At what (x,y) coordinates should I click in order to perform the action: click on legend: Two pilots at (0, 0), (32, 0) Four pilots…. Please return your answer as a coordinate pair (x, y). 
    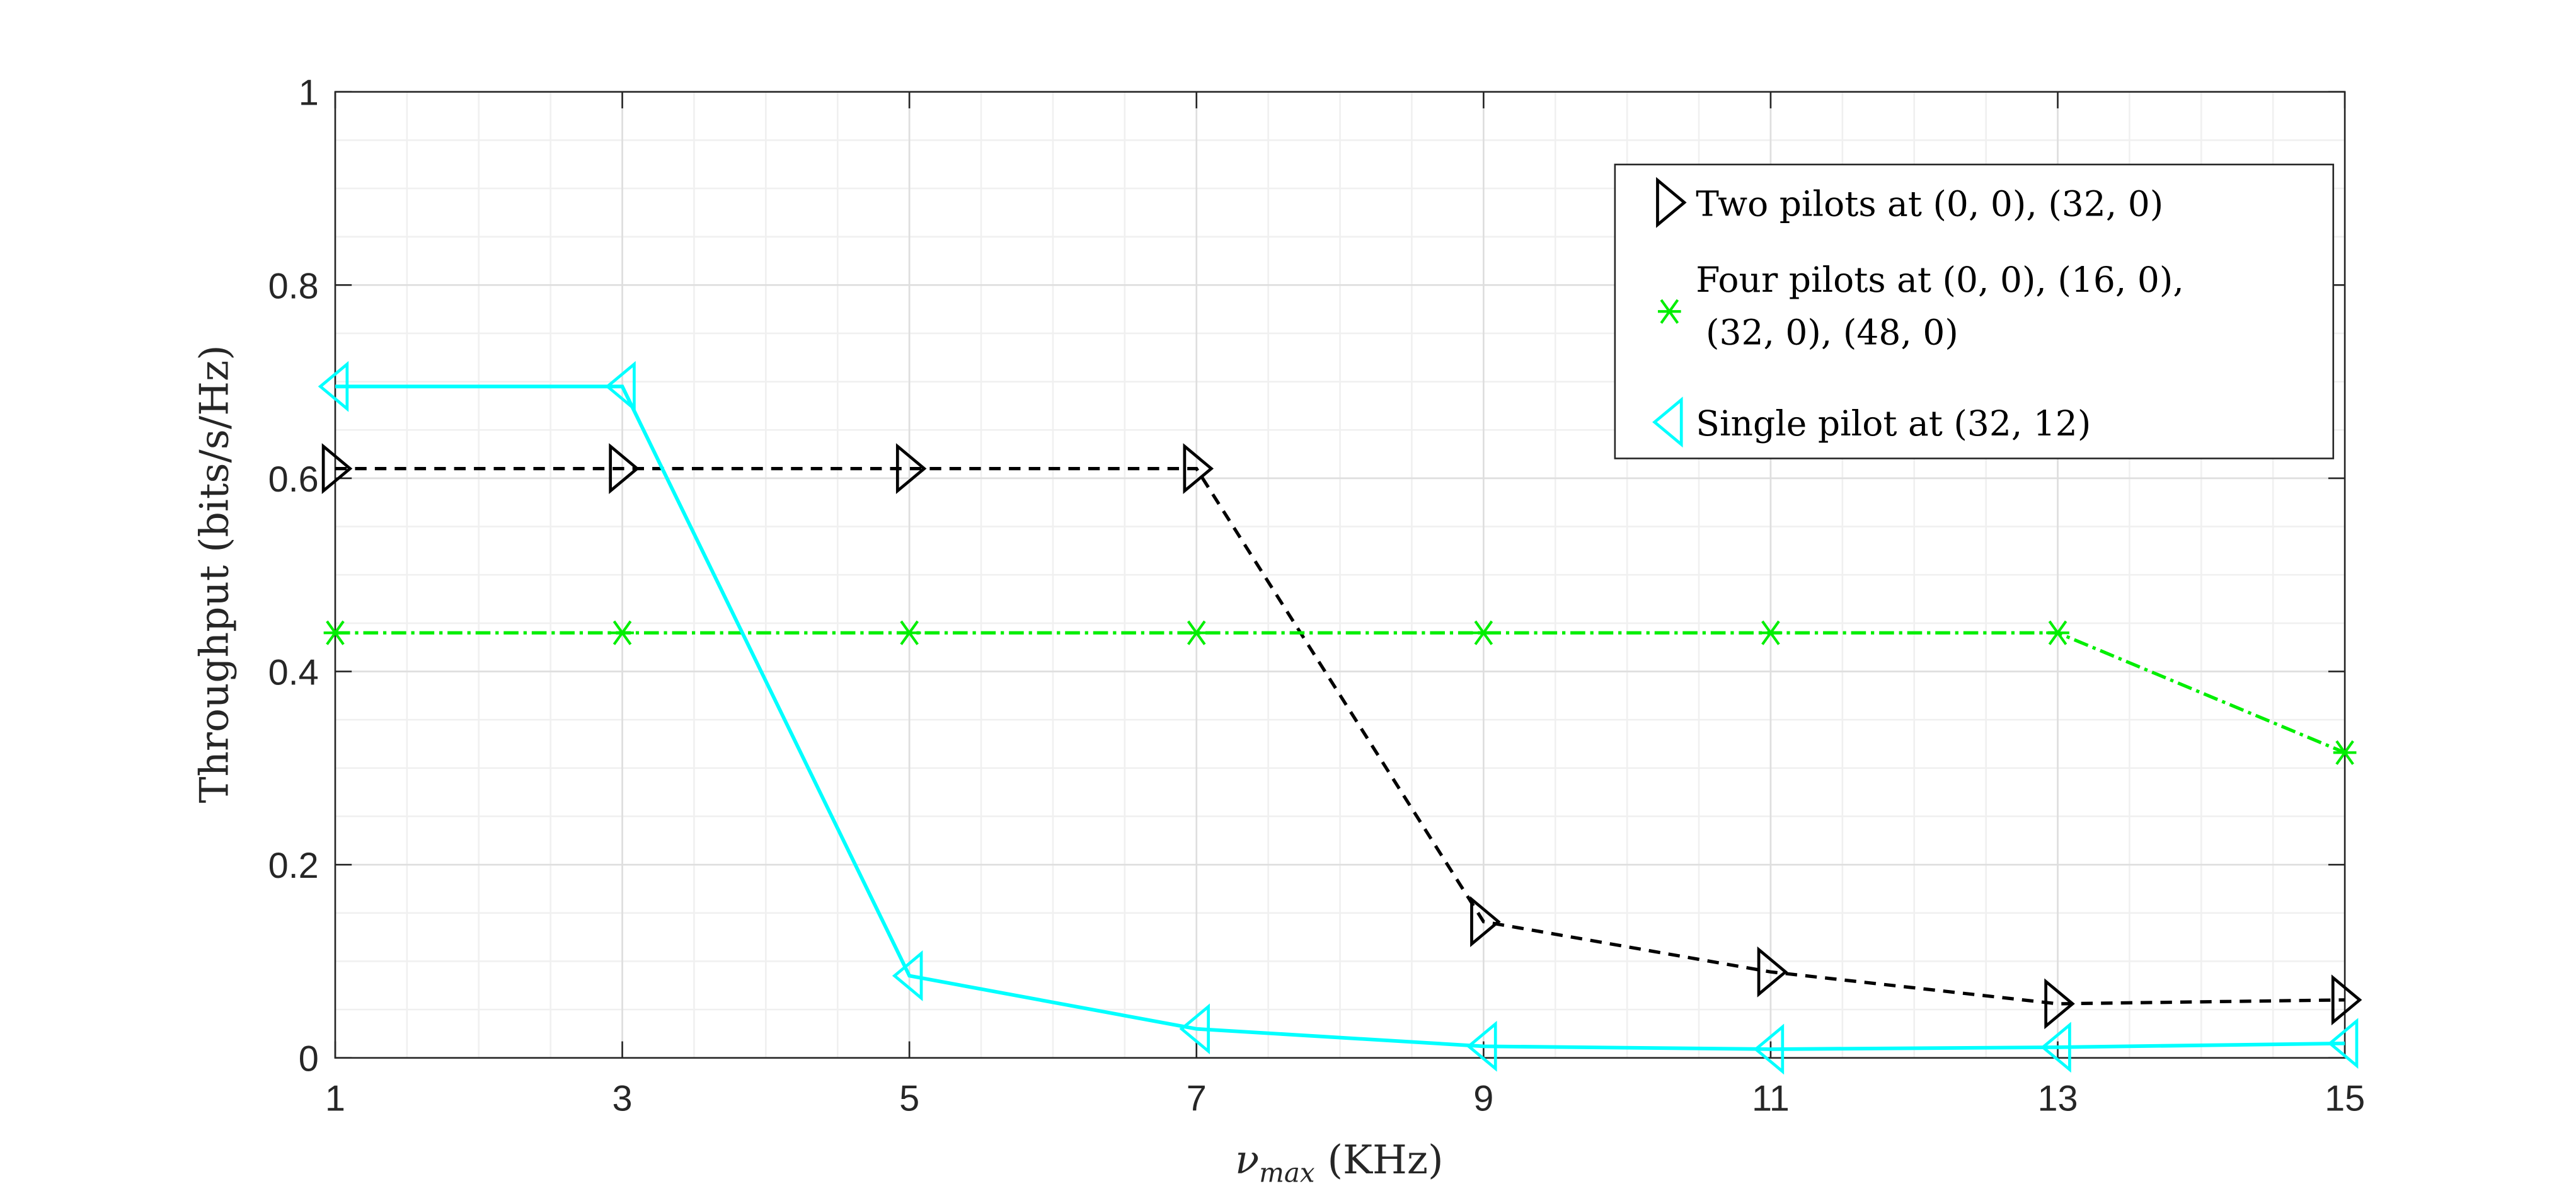
    Looking at the image, I should click on (1974, 311).